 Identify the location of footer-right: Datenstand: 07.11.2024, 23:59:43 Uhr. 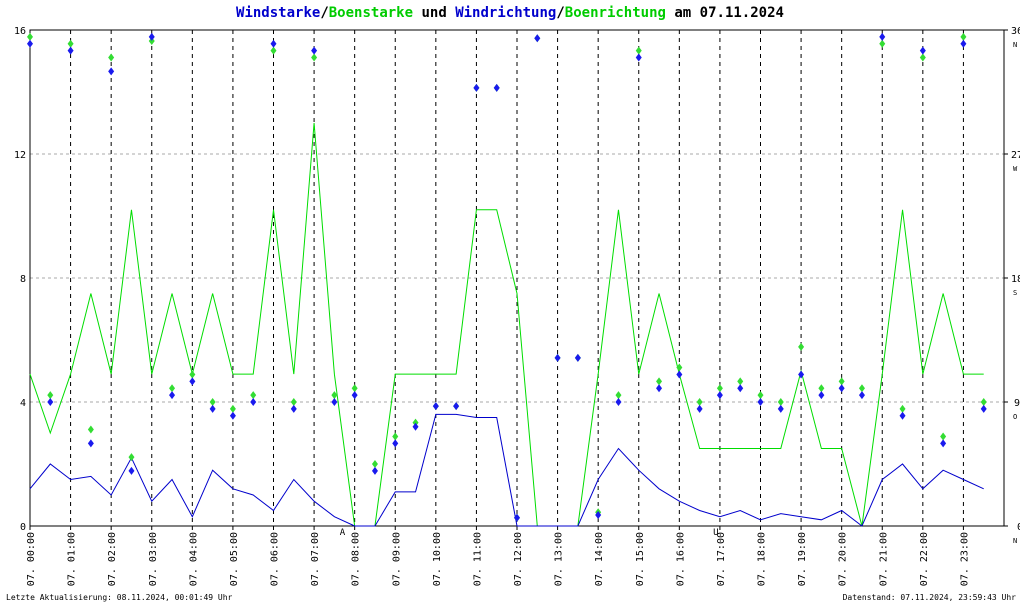
(930, 597).